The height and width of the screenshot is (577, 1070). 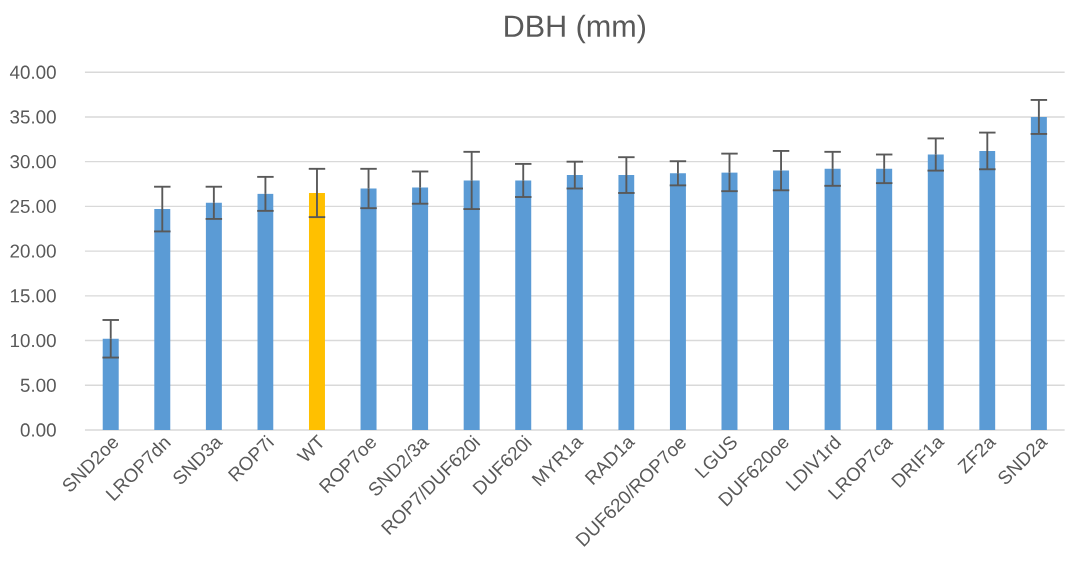 I want to click on y-tick-label: 35.00, so click(x=33, y=117).